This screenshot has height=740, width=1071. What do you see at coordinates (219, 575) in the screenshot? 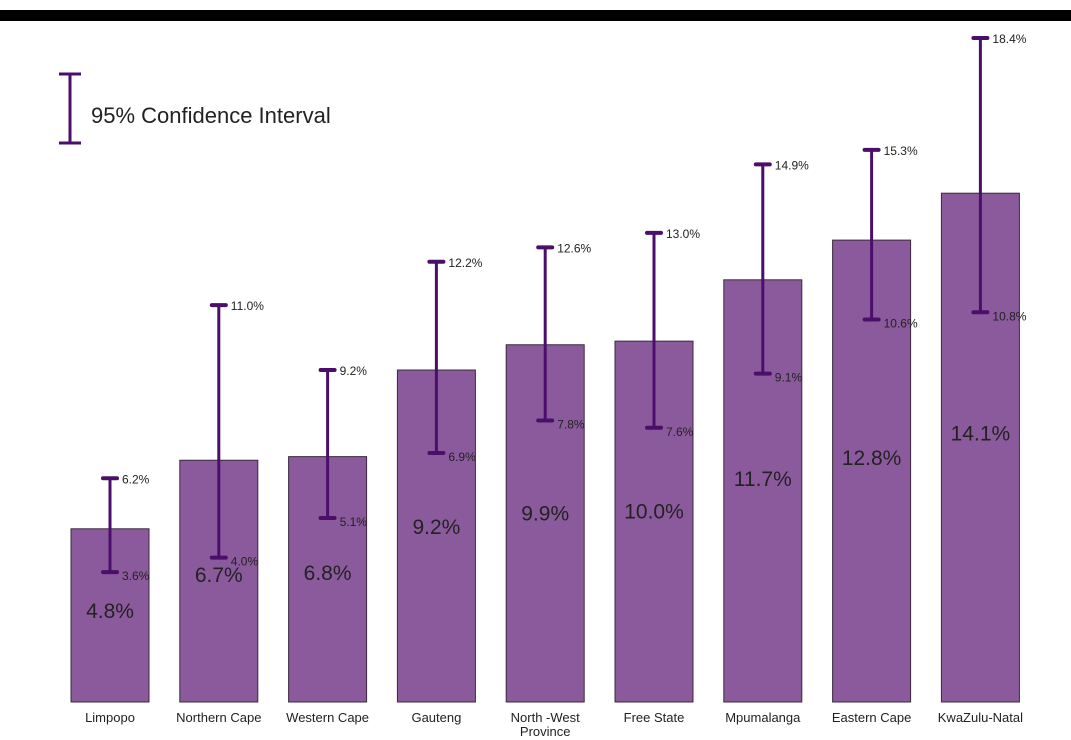
I see `bar-value-label: 6.7%` at bounding box center [219, 575].